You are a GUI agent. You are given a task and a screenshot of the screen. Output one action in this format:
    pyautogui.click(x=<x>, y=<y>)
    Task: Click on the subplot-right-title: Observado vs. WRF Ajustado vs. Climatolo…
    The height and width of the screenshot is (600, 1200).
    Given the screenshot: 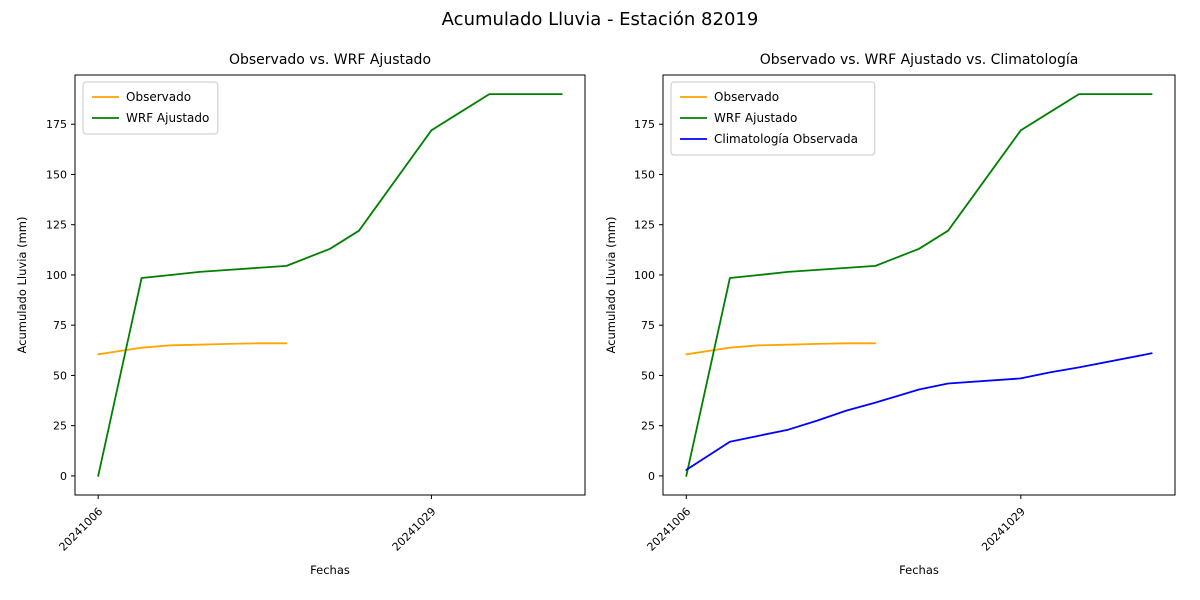 What is the action you would take?
    pyautogui.click(x=919, y=60)
    